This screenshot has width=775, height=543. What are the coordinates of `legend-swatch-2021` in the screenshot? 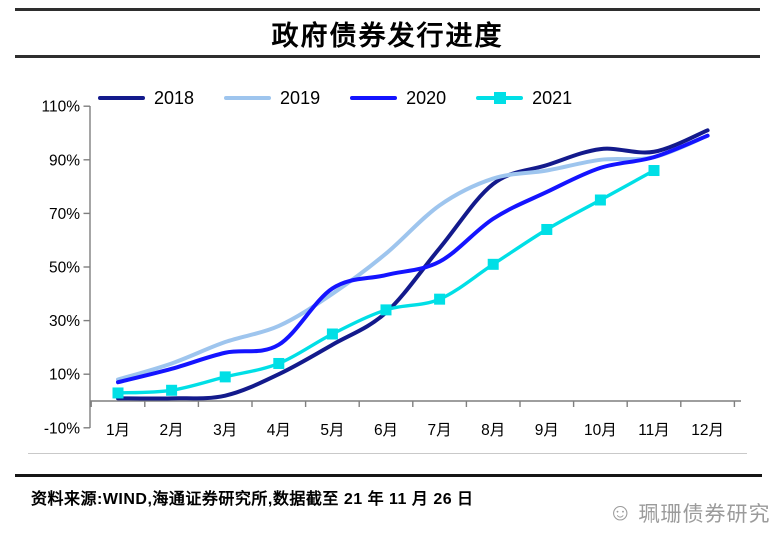 It's located at (500, 98).